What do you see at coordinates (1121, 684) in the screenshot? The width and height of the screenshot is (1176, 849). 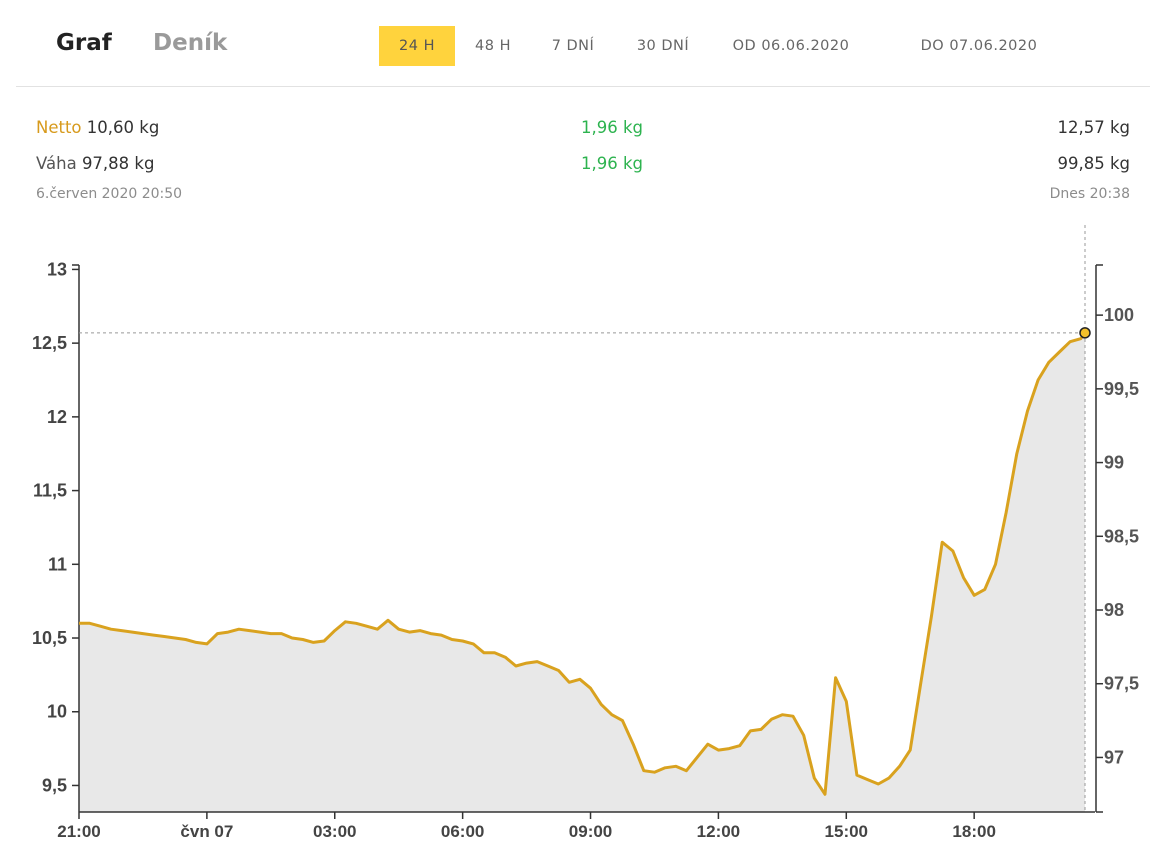 I see `right-y-tick-label: 97,5` at bounding box center [1121, 684].